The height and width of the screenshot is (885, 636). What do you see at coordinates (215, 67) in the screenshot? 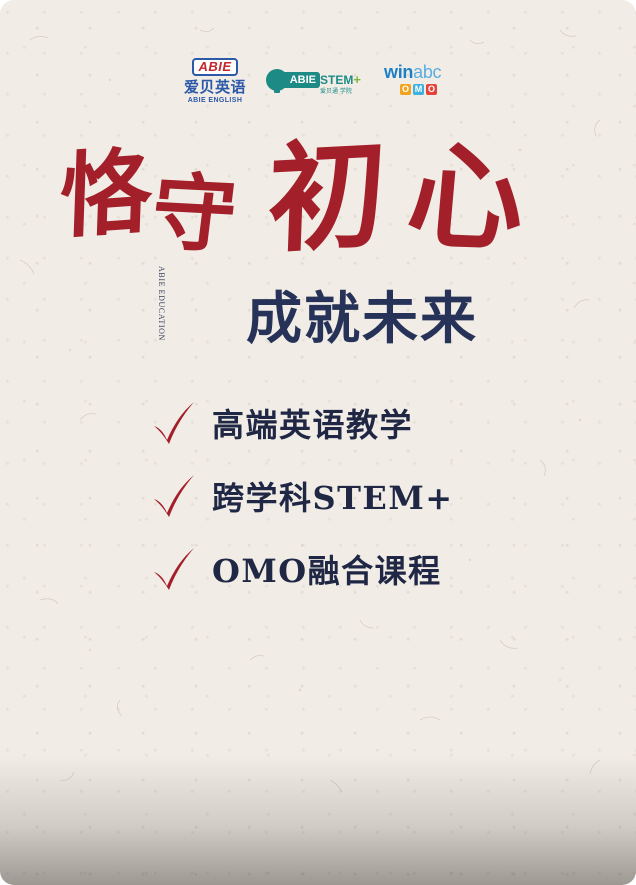
I see `abie-logo-badge: ABIE` at bounding box center [215, 67].